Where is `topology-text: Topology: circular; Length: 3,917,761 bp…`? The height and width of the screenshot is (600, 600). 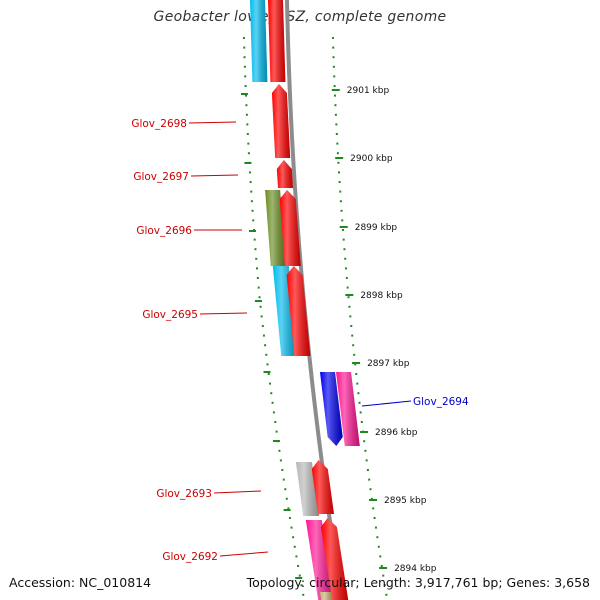
topology-text: Topology: circular; Length: 3,917,761 bp… is located at coordinates (418, 582).